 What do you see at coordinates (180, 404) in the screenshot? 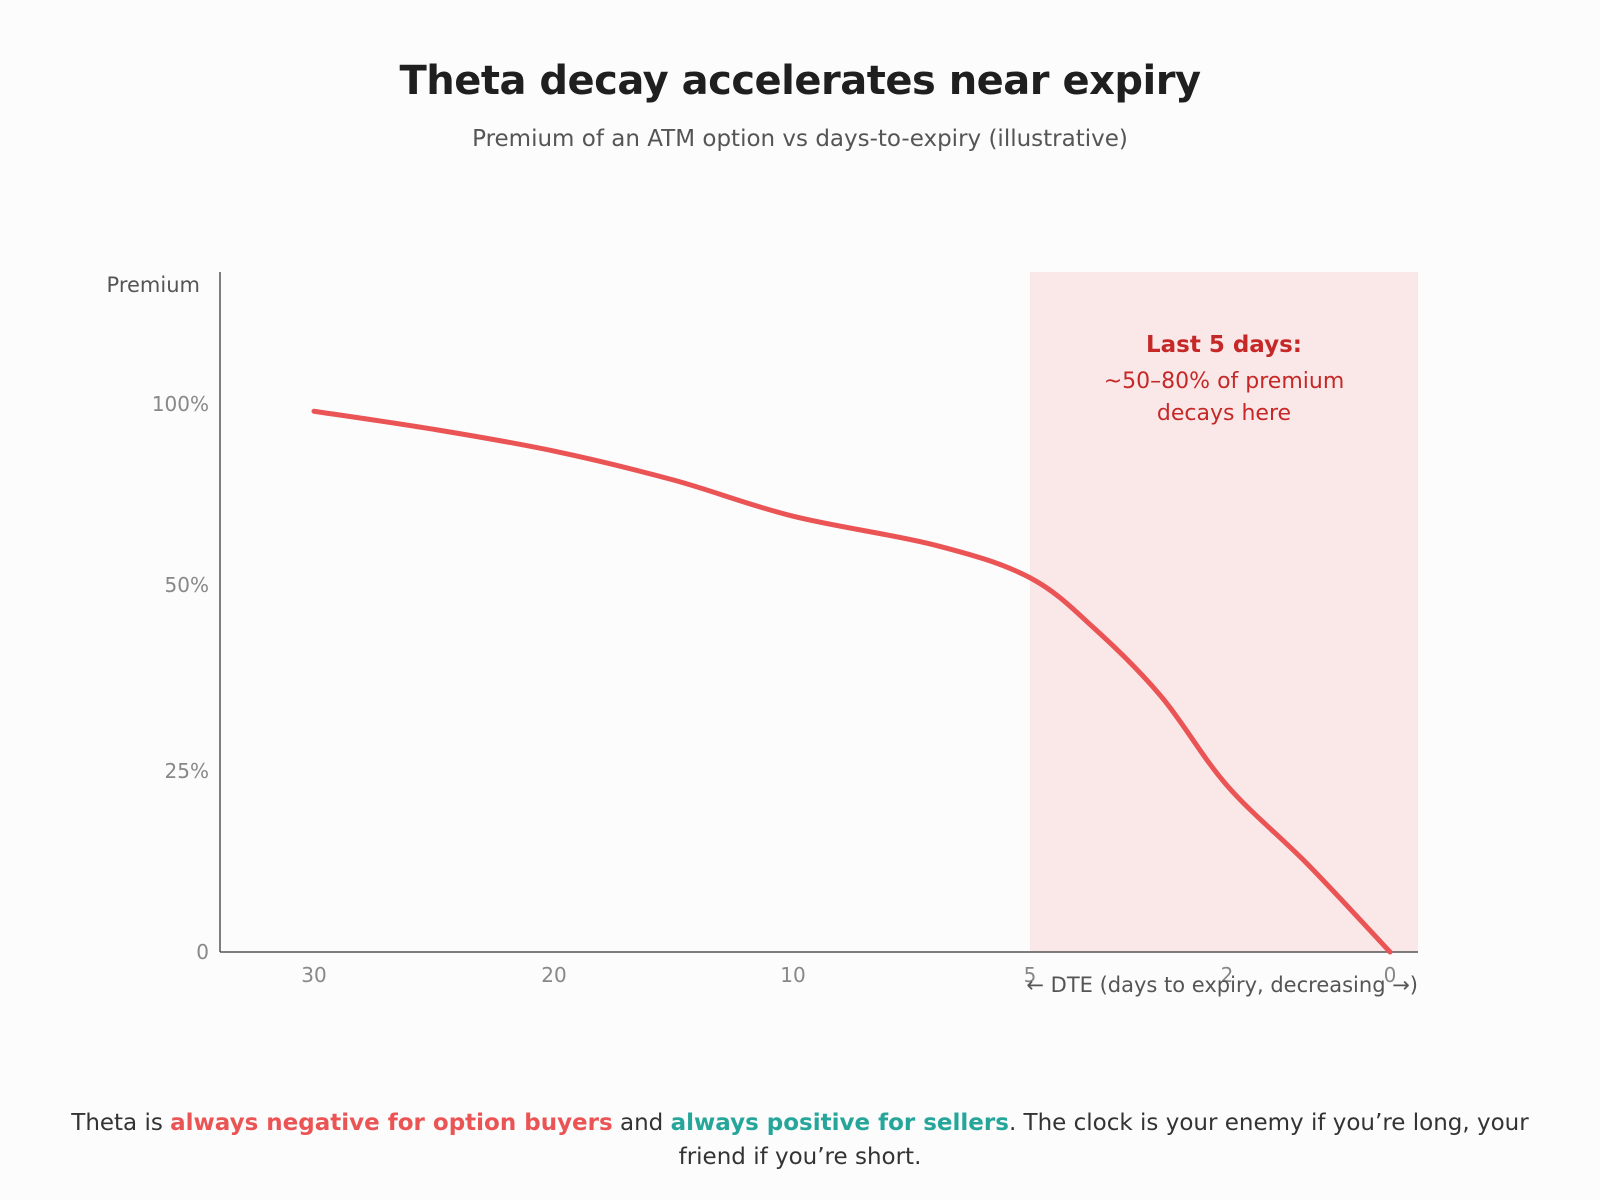
I see `y-tick-label: 100%` at bounding box center [180, 404].